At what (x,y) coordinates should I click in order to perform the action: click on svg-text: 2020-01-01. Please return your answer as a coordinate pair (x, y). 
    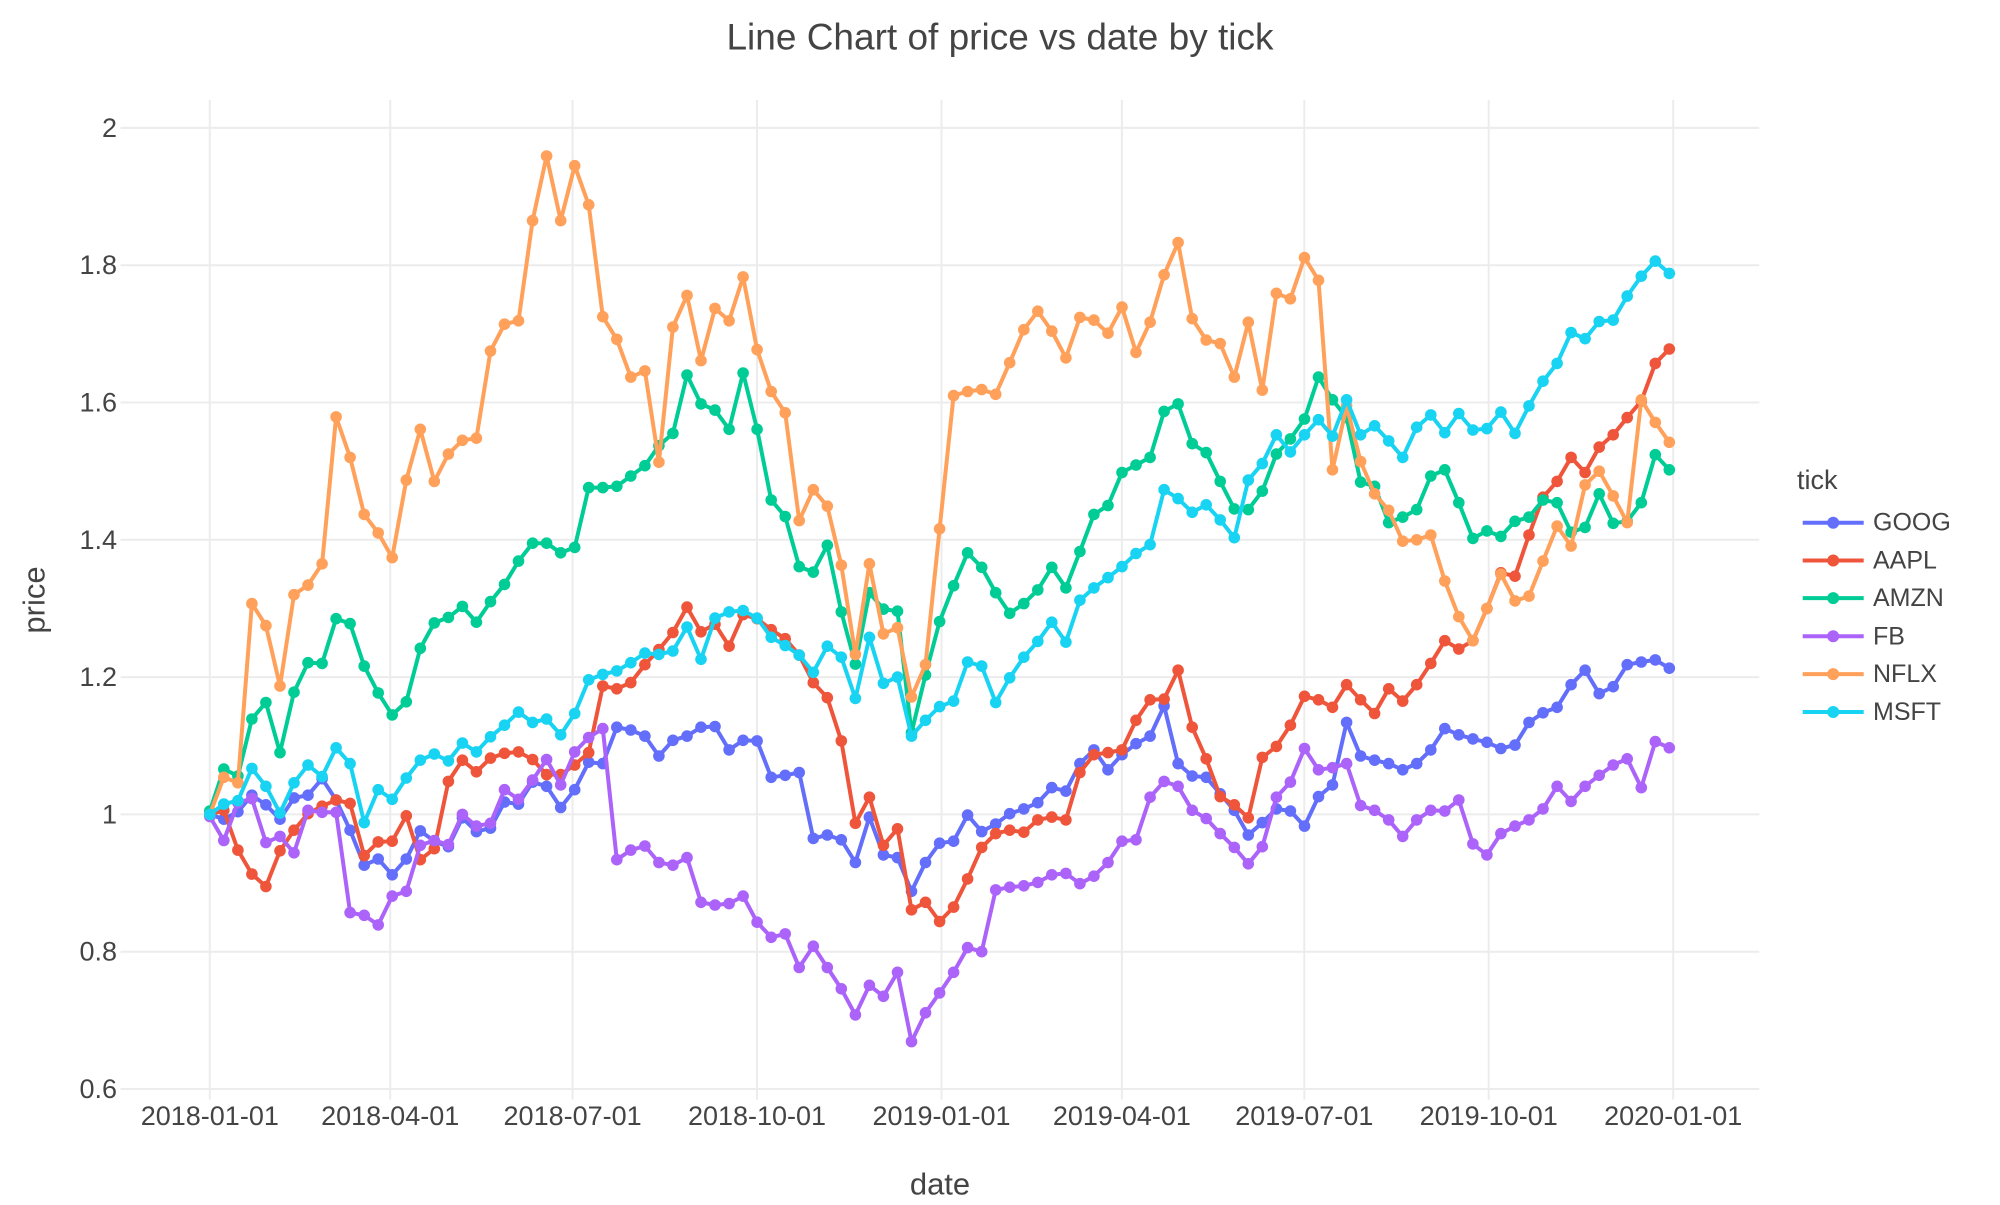
    Looking at the image, I should click on (1673, 1116).